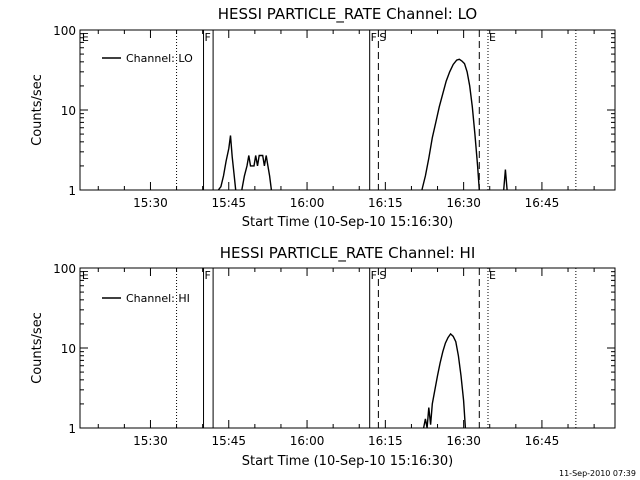 Image resolution: width=640 pixels, height=480 pixels. Describe the element at coordinates (597, 473) in the screenshot. I see `footer-timestamp: 11-Sep-2010 07:39` at that location.